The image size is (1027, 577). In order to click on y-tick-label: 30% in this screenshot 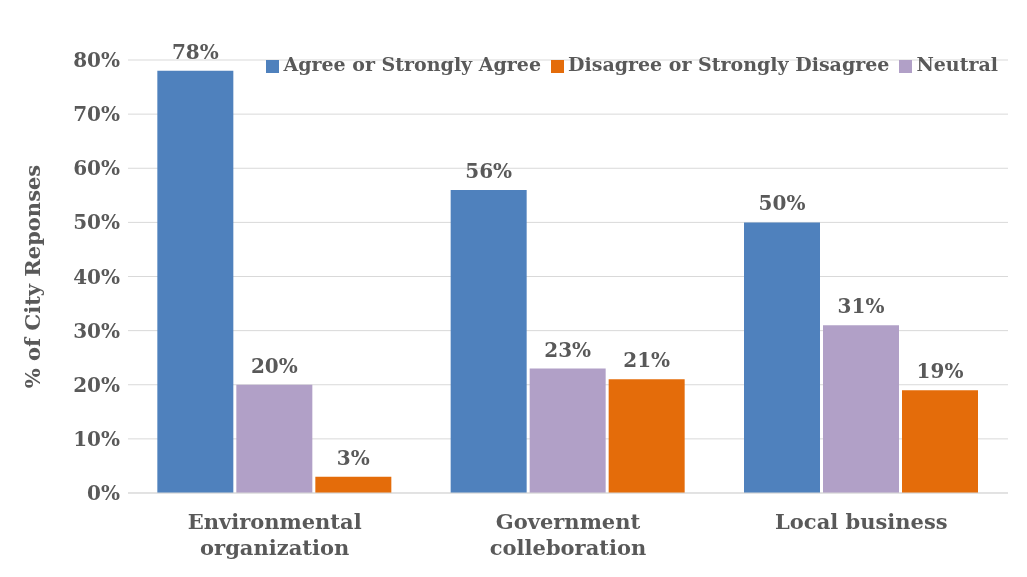, I will do `click(96, 330)`.